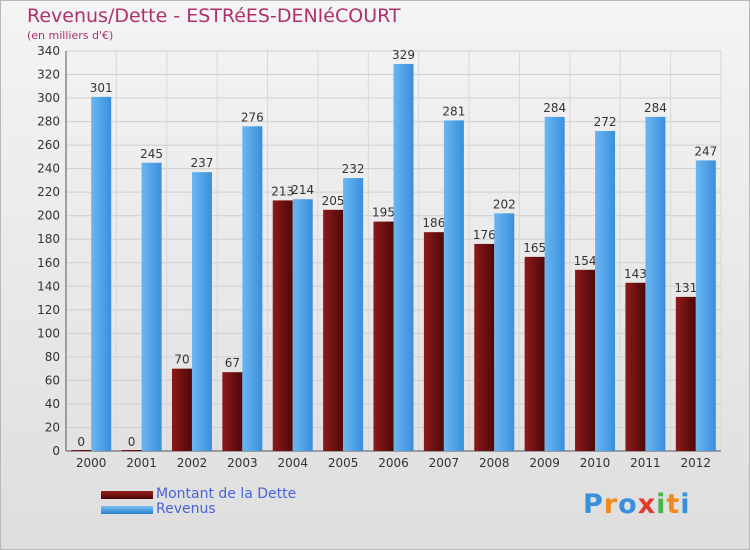 This screenshot has height=550, width=750. I want to click on x-tick-label: 2001, so click(141, 463).